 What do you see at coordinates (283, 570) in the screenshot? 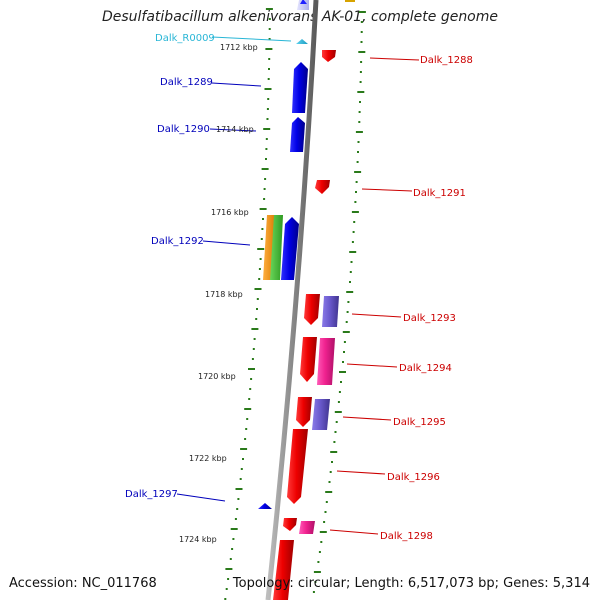
I see `gene-feature-bottom` at bounding box center [283, 570].